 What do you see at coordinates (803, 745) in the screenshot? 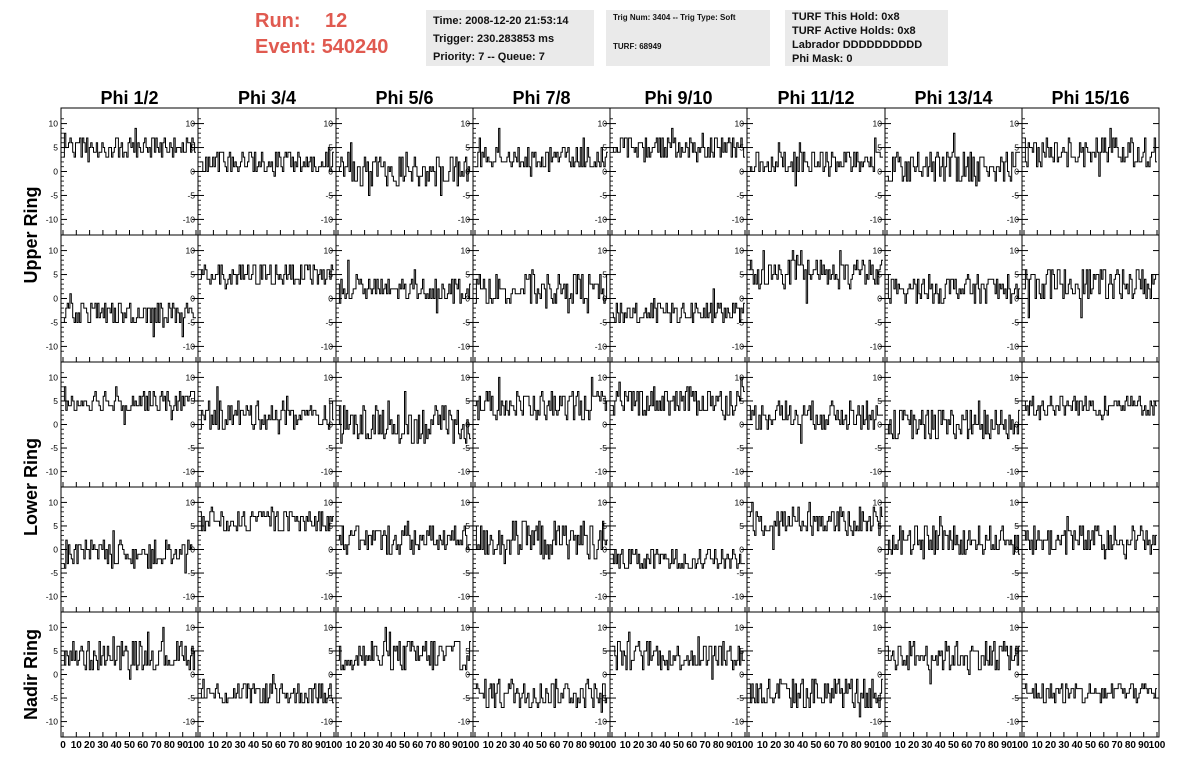
I see `x-tick-label: 40` at bounding box center [803, 745].